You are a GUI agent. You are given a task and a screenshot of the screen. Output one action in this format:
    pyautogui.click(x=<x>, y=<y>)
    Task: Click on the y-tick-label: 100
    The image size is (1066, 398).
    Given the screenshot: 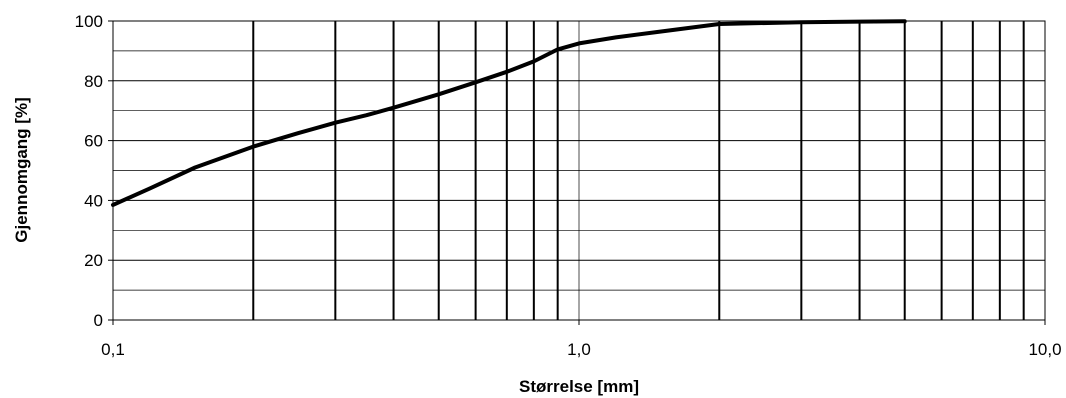 What is the action you would take?
    pyautogui.click(x=89, y=21)
    